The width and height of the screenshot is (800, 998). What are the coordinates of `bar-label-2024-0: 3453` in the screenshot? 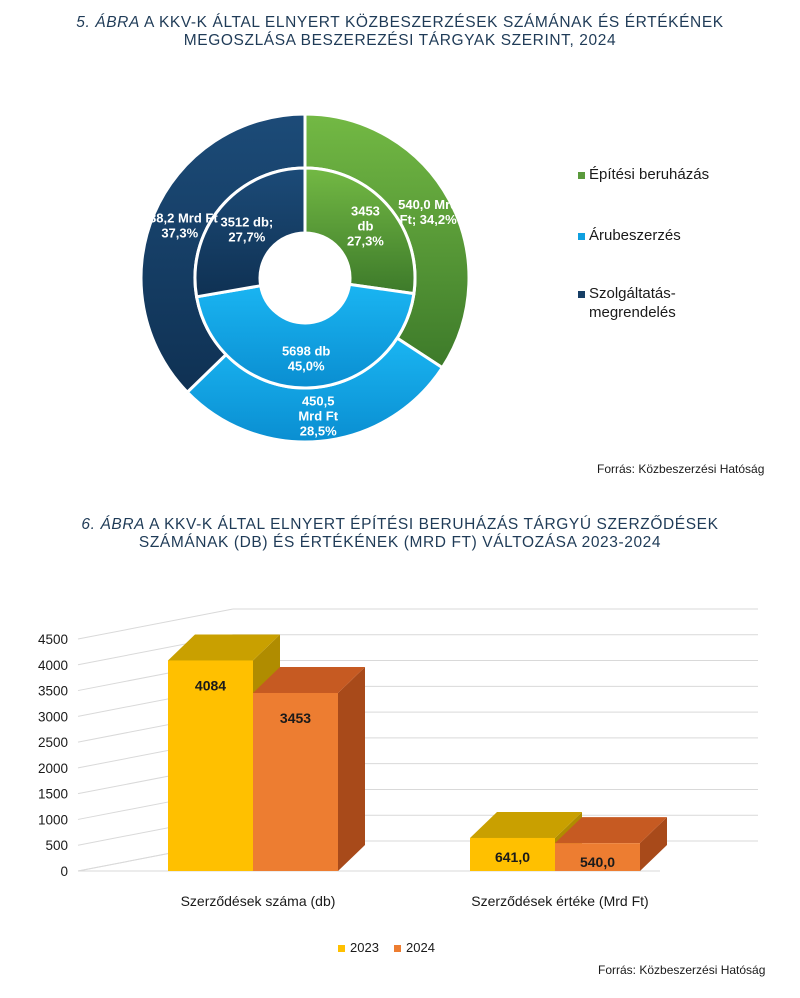 It's located at (295, 718).